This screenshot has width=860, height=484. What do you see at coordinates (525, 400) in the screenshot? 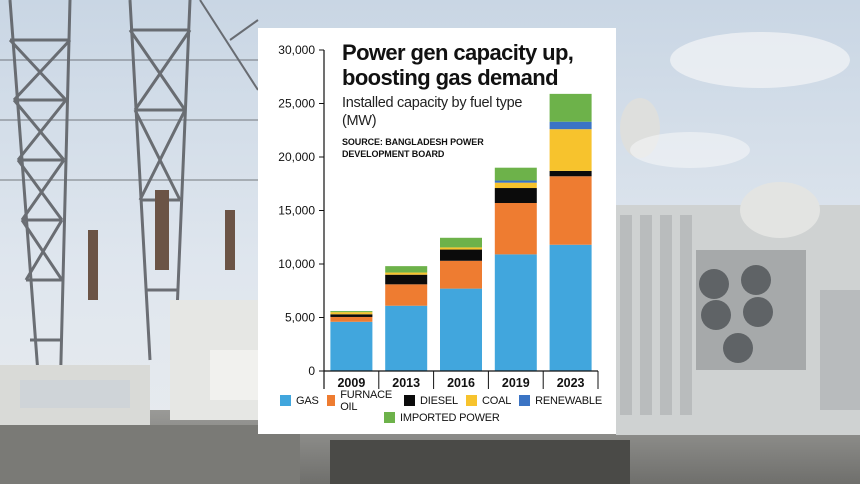
I see `legend-swatch-renewable` at bounding box center [525, 400].